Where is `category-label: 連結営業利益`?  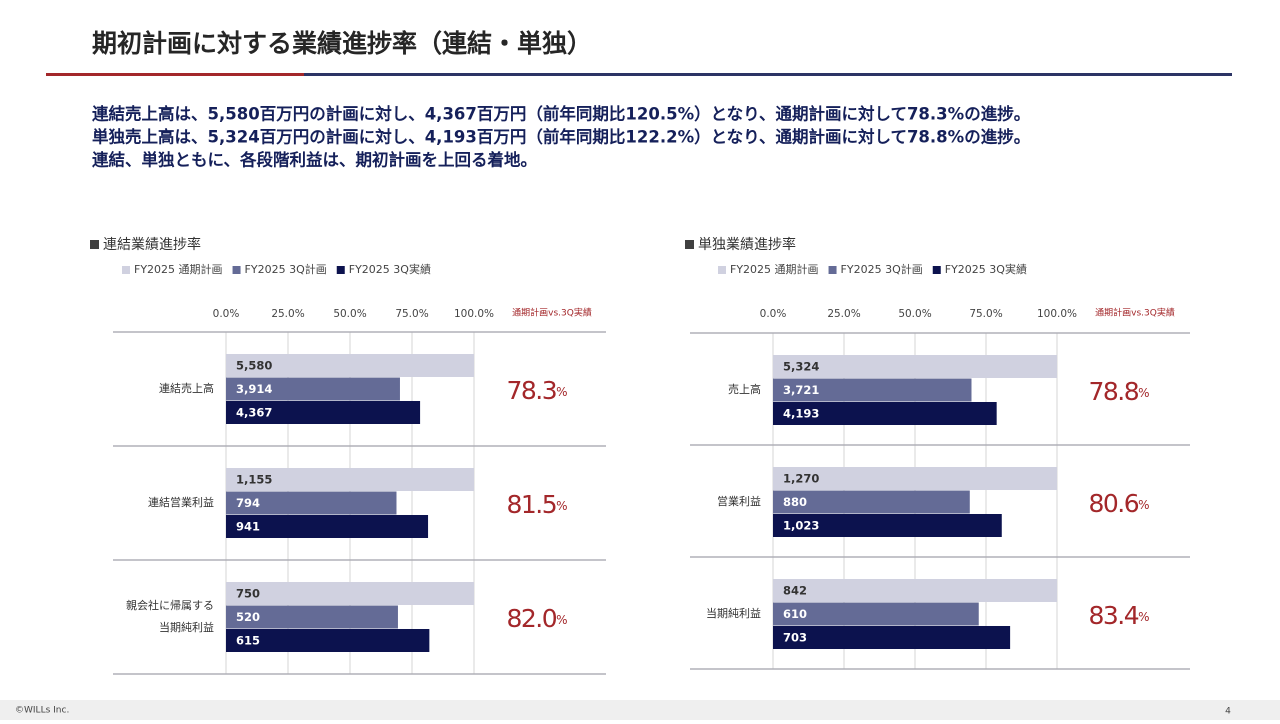 category-label: 連結営業利益 is located at coordinates (181, 502).